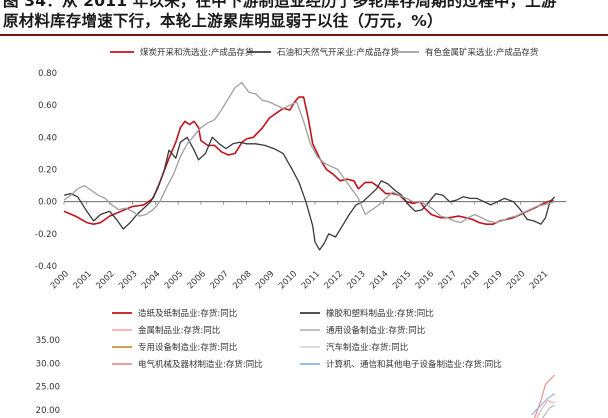  What do you see at coordinates (375, 330) in the screenshot?
I see `legend-label: 通用设备制造业:存货:同比` at bounding box center [375, 330].